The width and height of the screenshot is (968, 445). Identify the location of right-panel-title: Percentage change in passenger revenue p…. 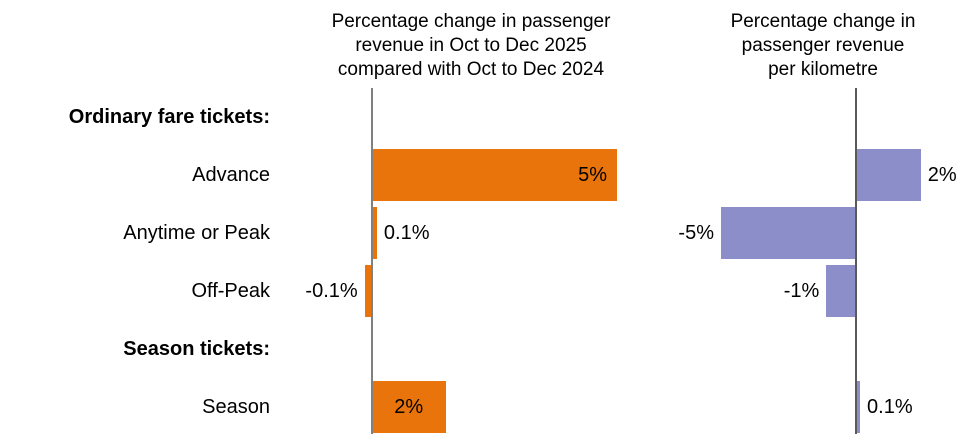
(823, 46).